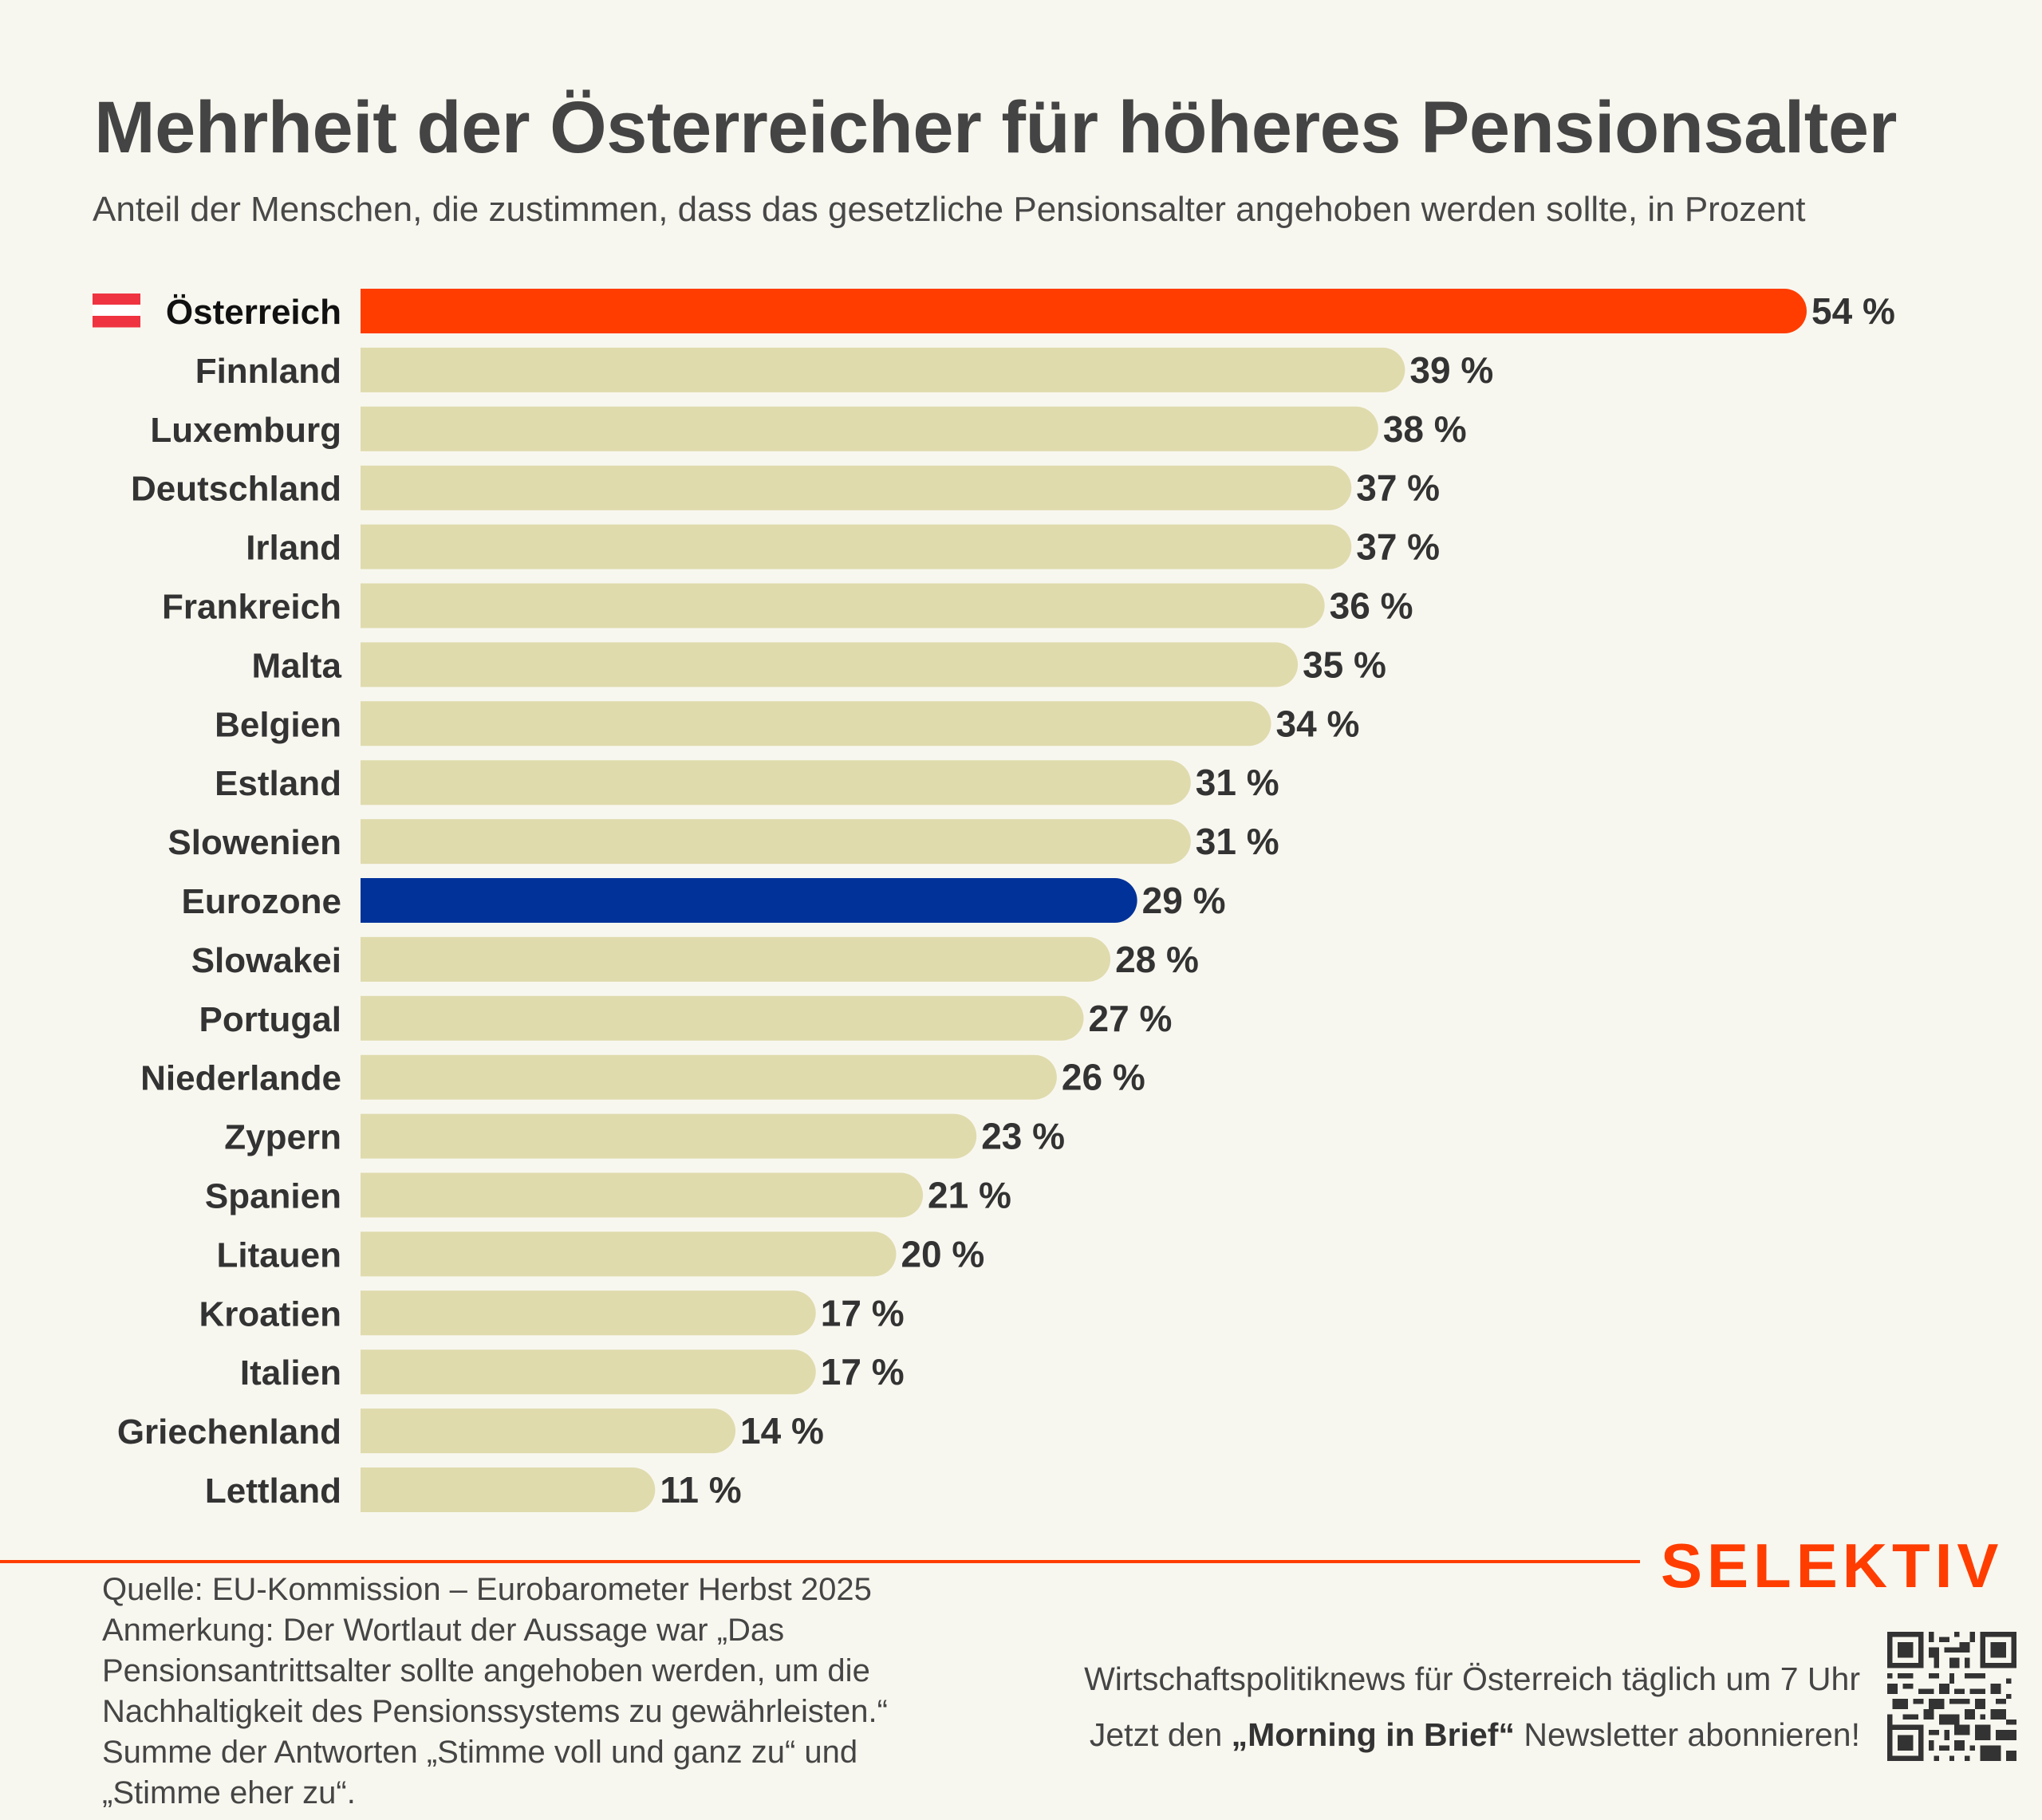  I want to click on category-label: Kroatien, so click(270, 1313).